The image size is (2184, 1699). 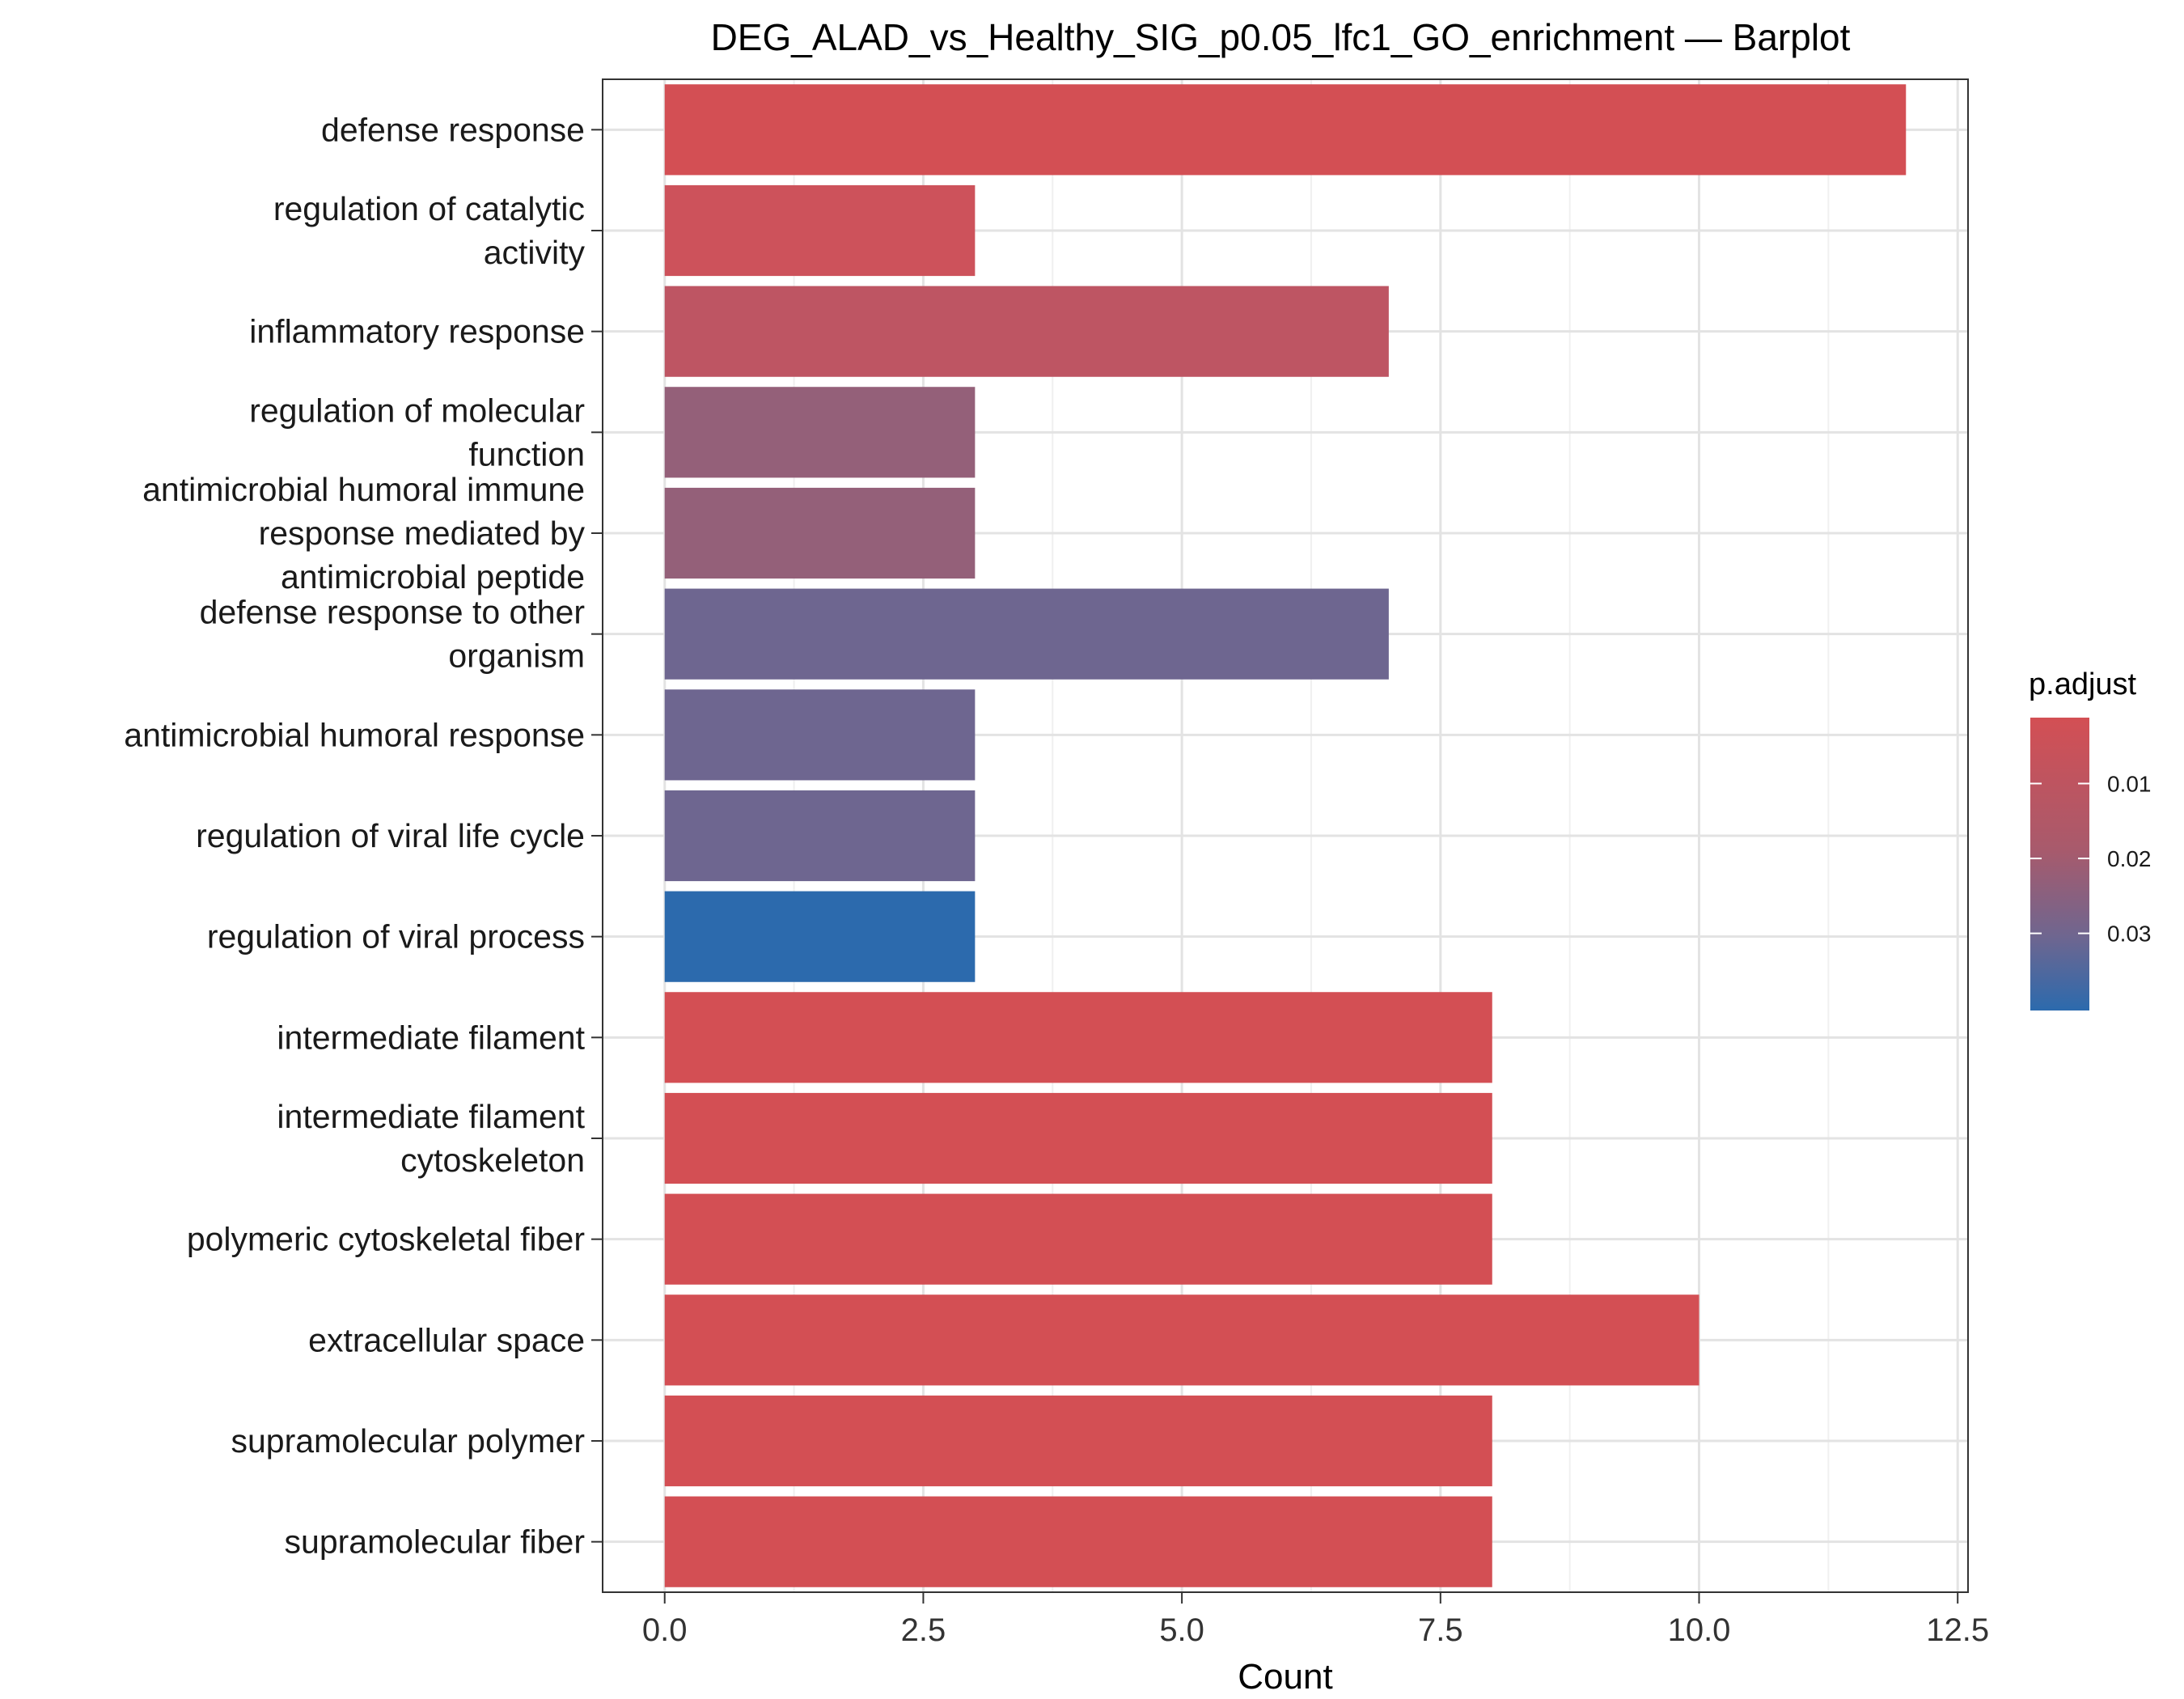 I want to click on category-label: polymeric cytoskeletal fiber, so click(x=386, y=1239).